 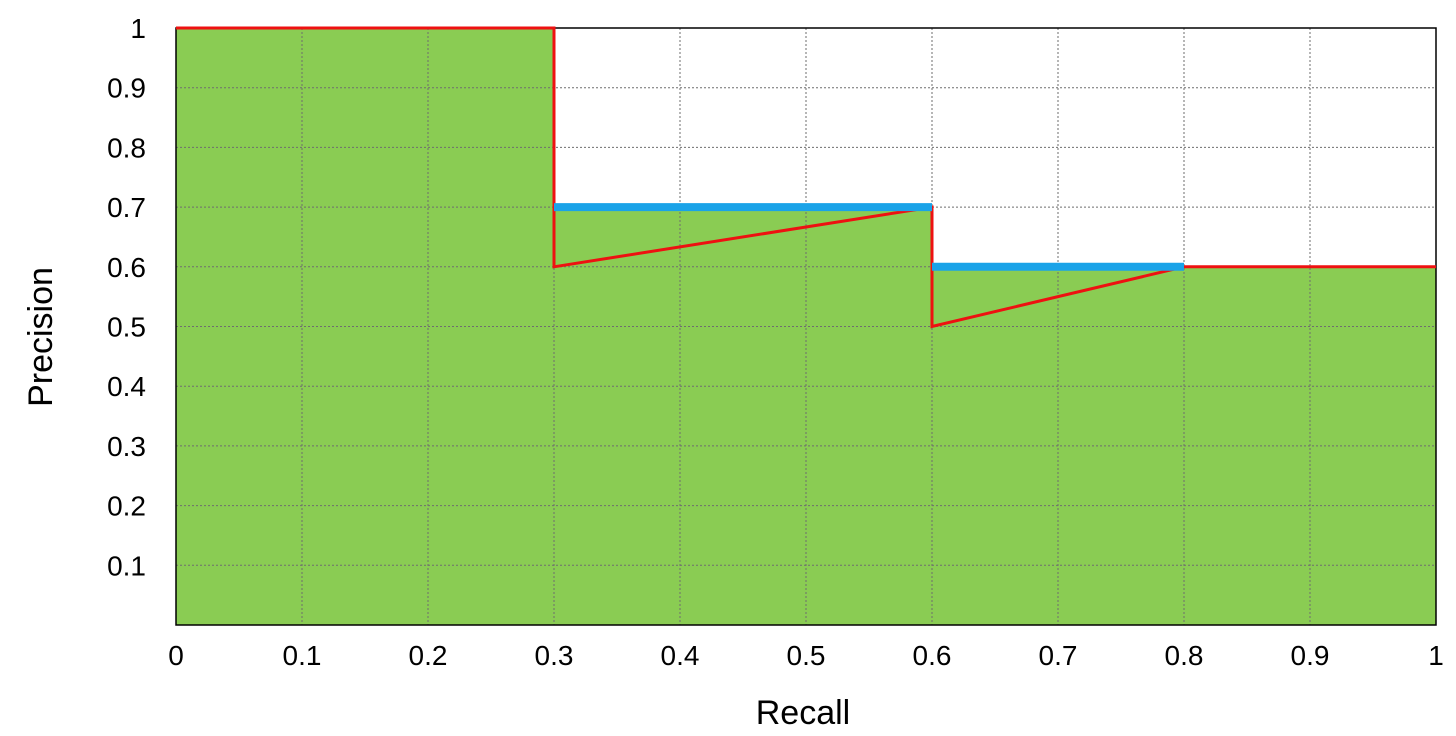 I want to click on interpolated-segment-layer, so click(x=869, y=237).